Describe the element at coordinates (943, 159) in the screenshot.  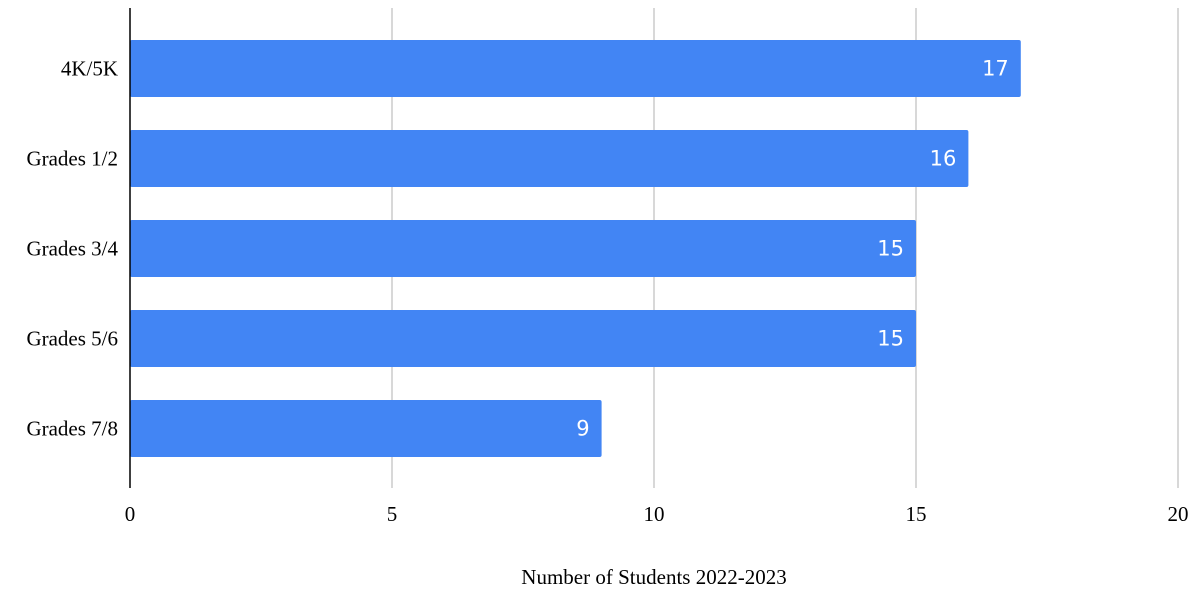
I see `data-label: 16` at that location.